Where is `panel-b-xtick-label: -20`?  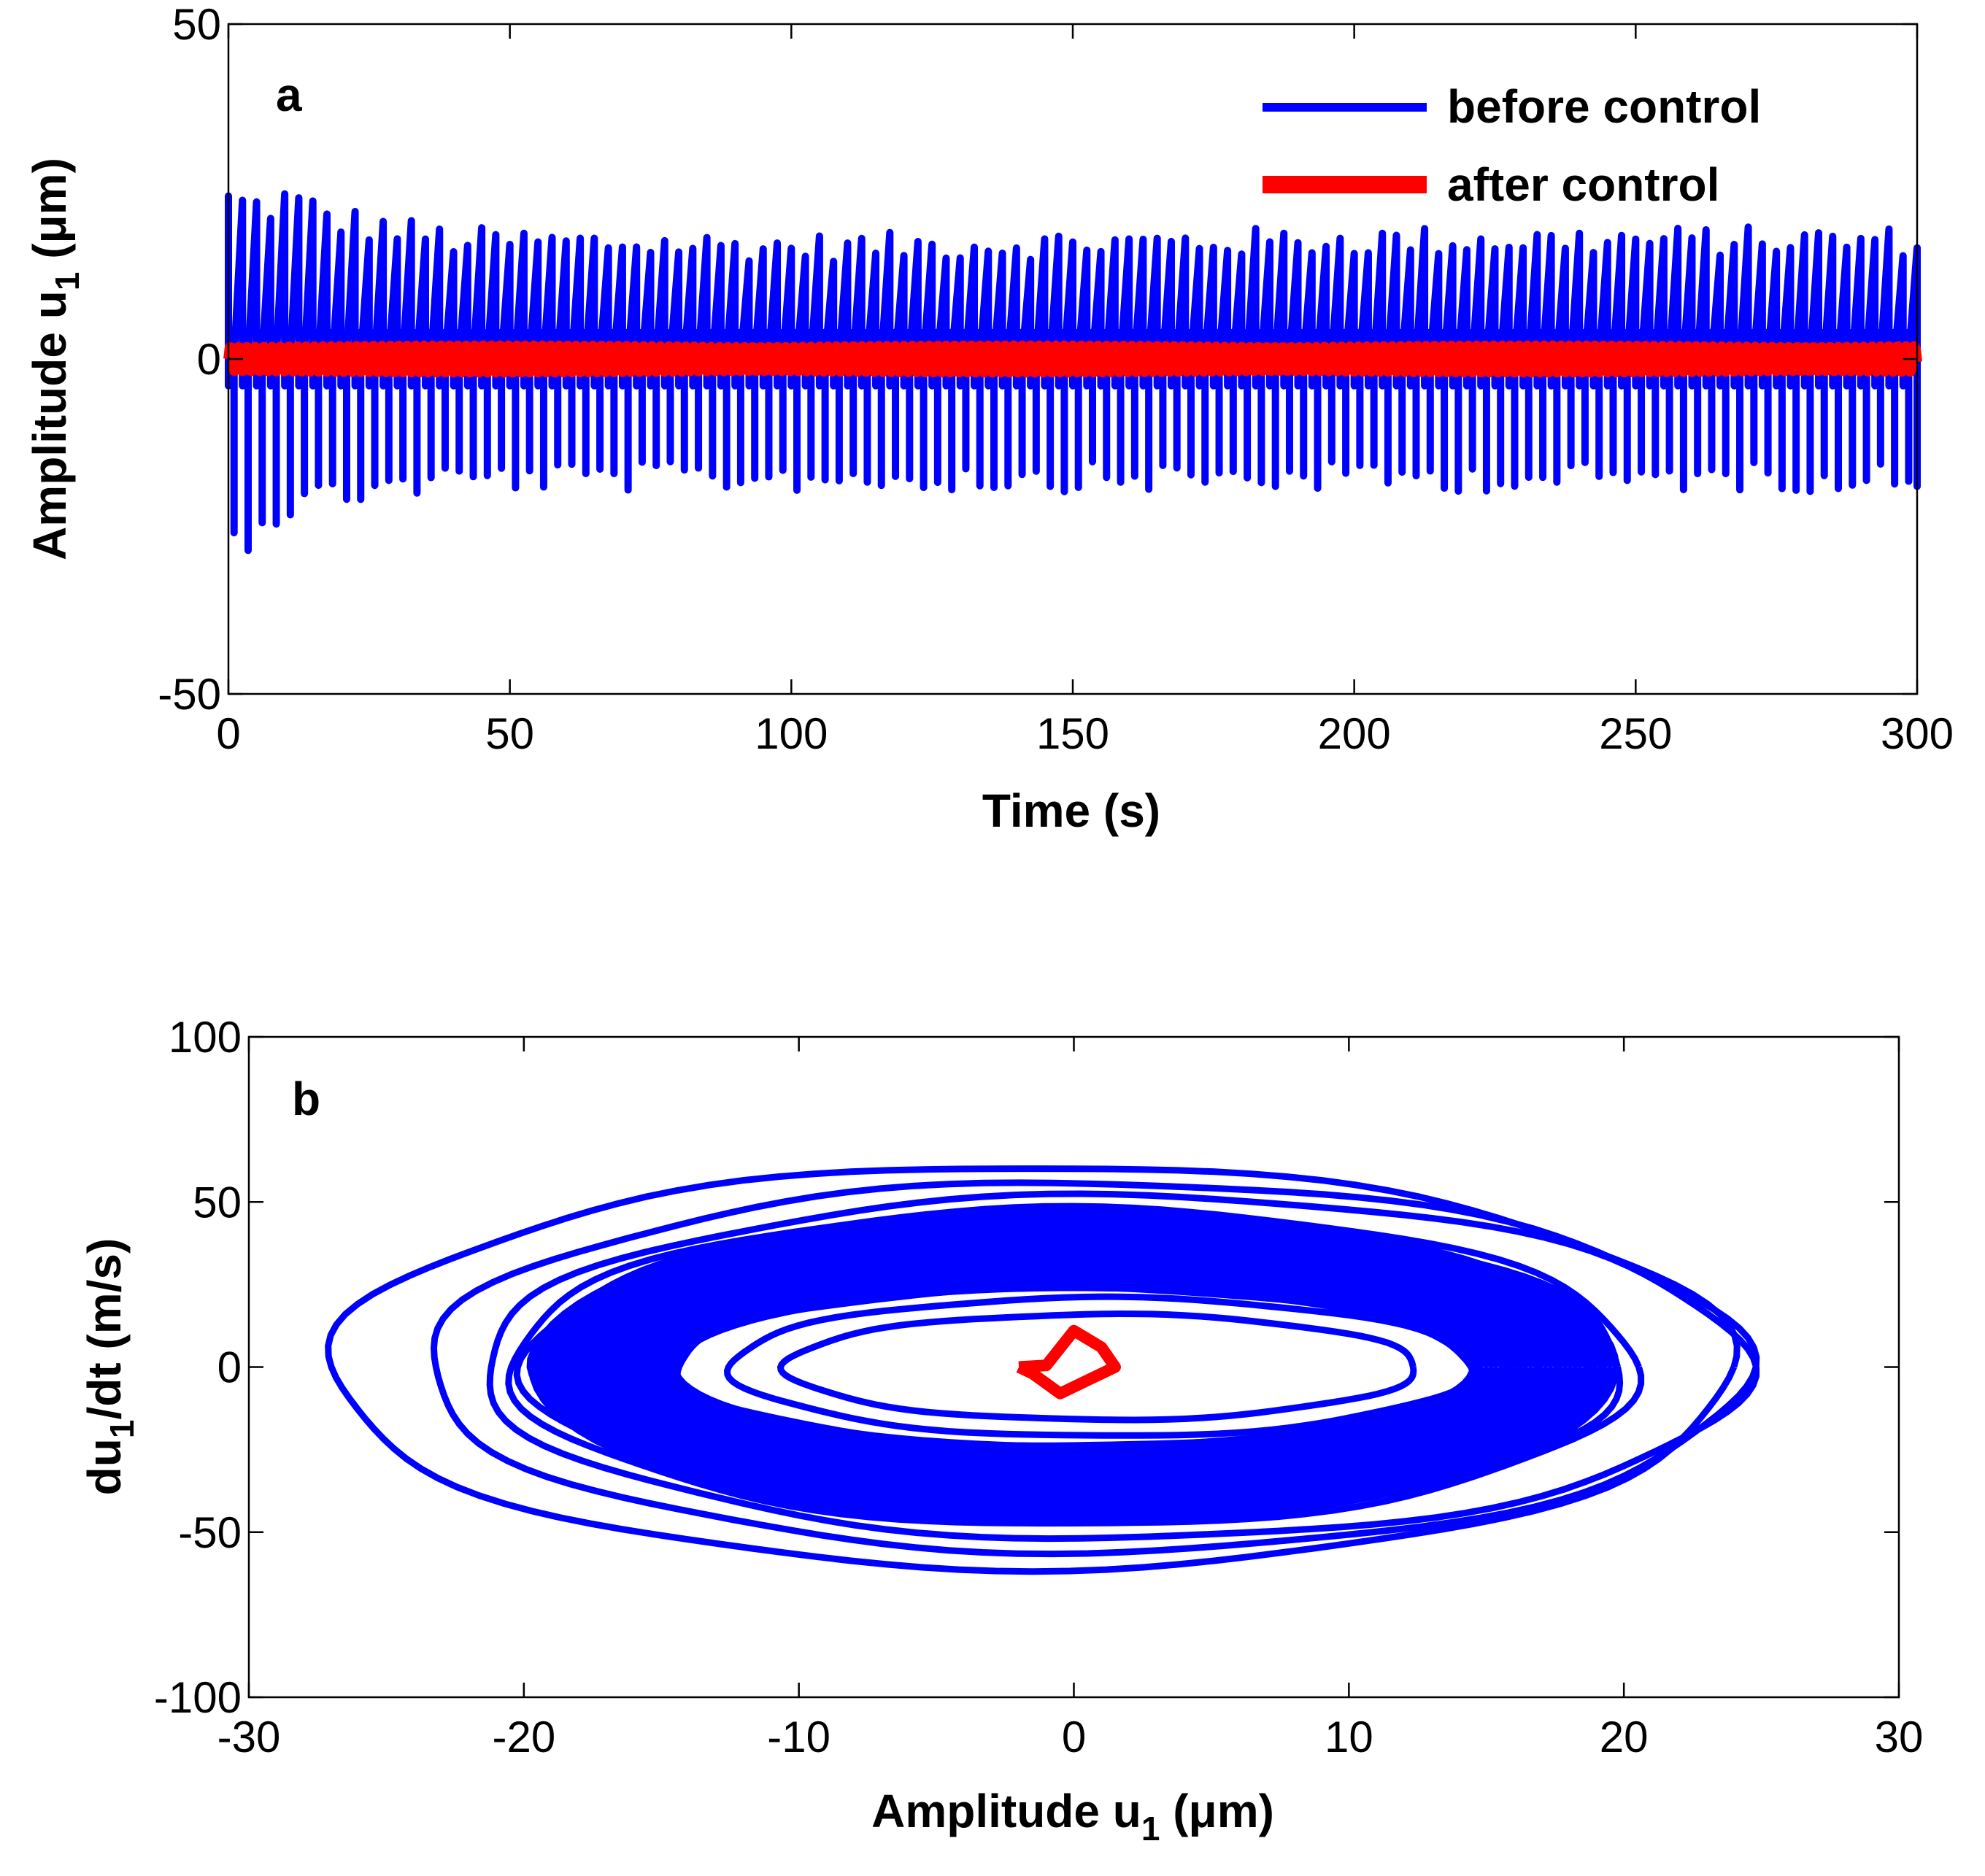
panel-b-xtick-label: -20 is located at coordinates (523, 1737).